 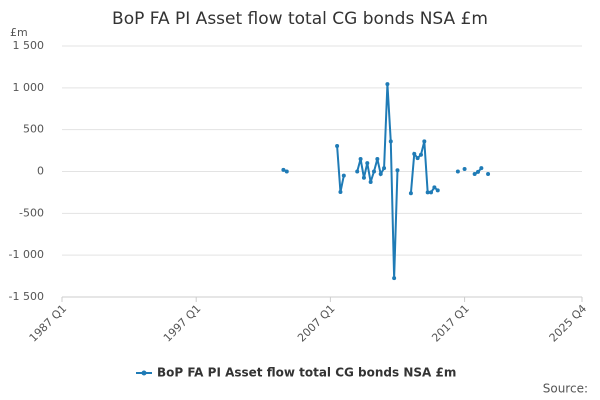 I want to click on x-tick-label: 2017 Q1, so click(x=450, y=323).